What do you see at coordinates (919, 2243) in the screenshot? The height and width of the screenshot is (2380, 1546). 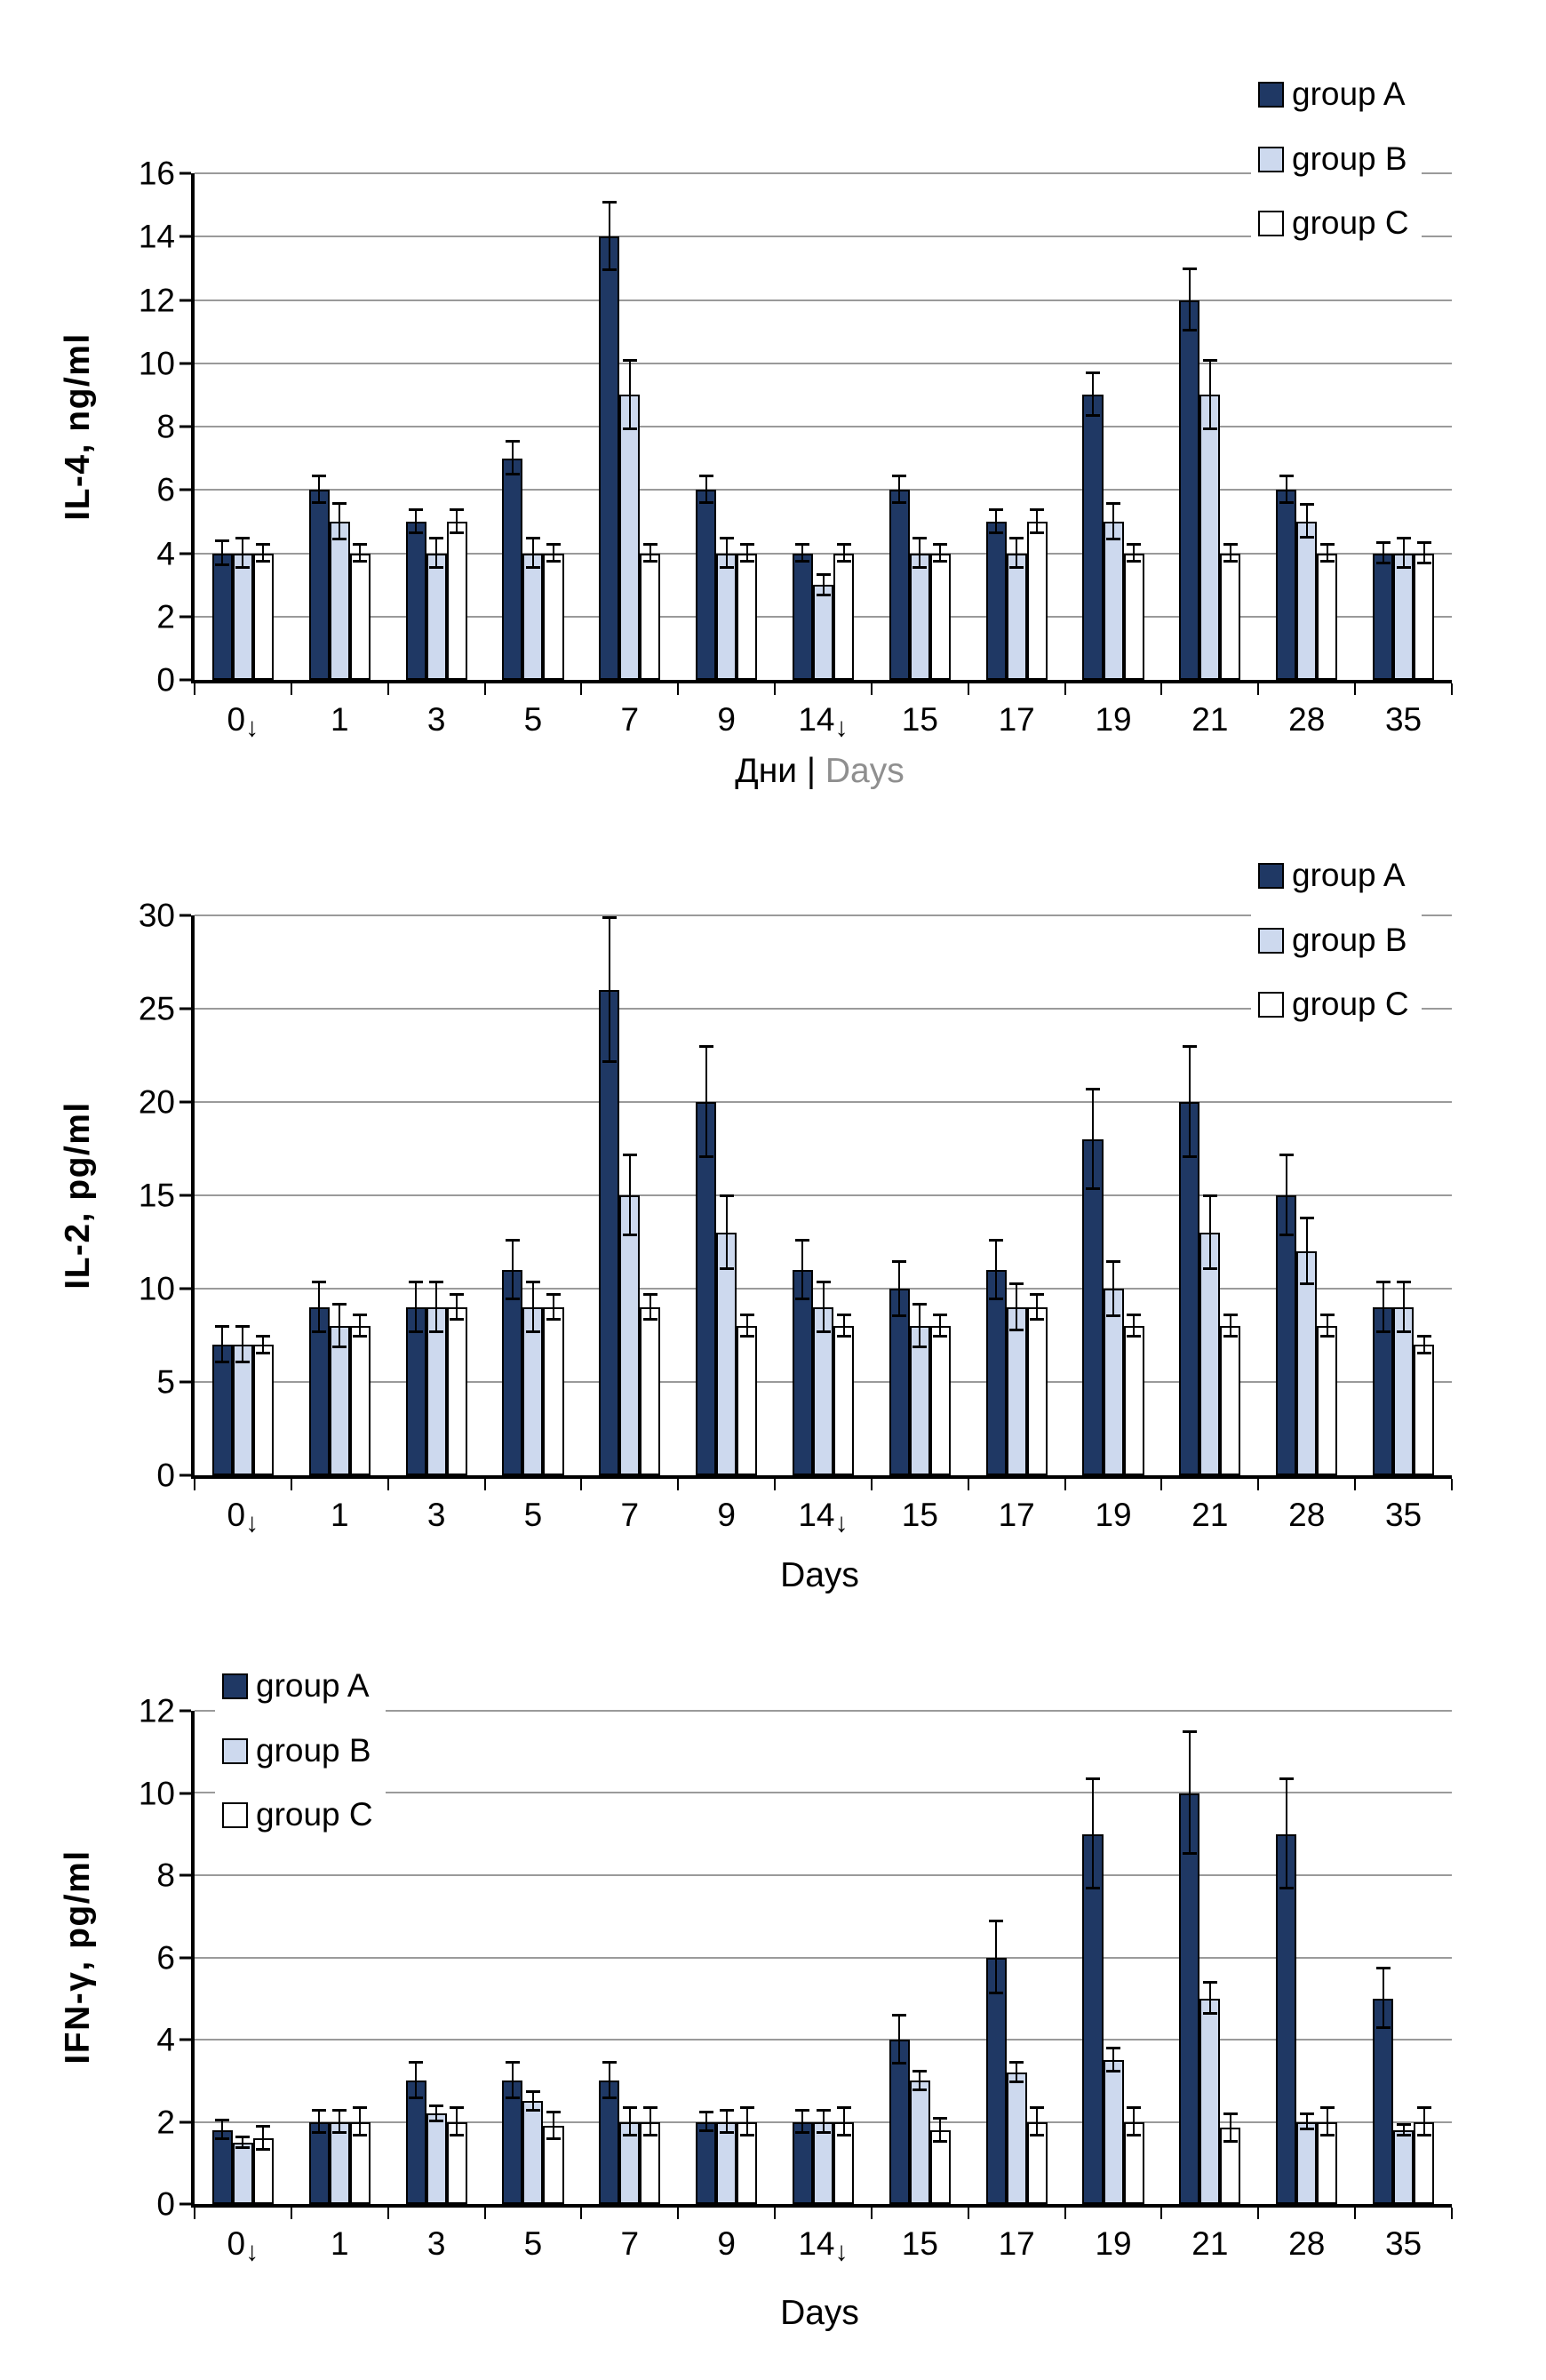 I see `x-category-label: 15` at bounding box center [919, 2243].